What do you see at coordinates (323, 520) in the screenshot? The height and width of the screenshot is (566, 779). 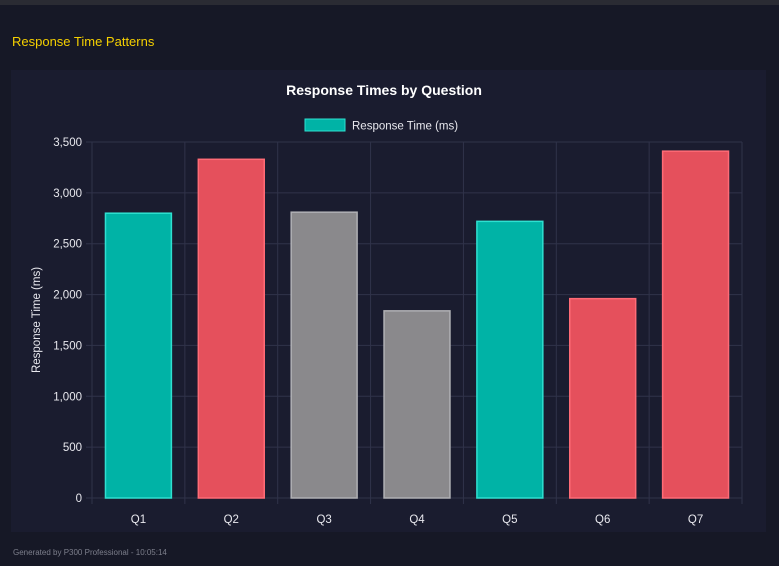 I see `x-tick-label: Q3` at bounding box center [323, 520].